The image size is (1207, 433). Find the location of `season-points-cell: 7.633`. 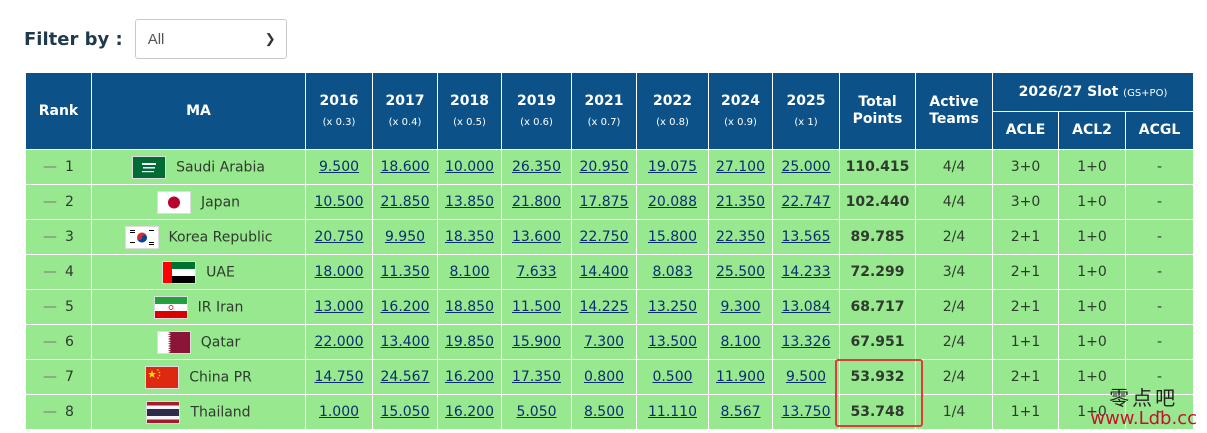

season-points-cell: 7.633 is located at coordinates (536, 272).